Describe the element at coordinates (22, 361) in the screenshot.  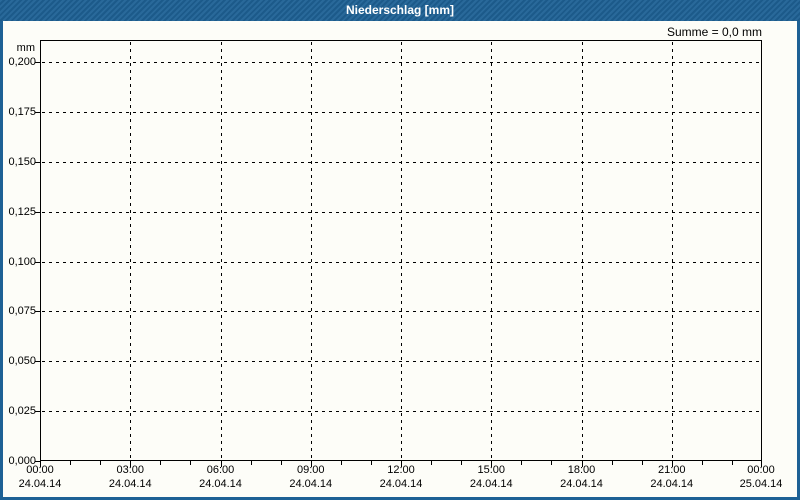
I see `y-tick-label: 0,050` at that location.